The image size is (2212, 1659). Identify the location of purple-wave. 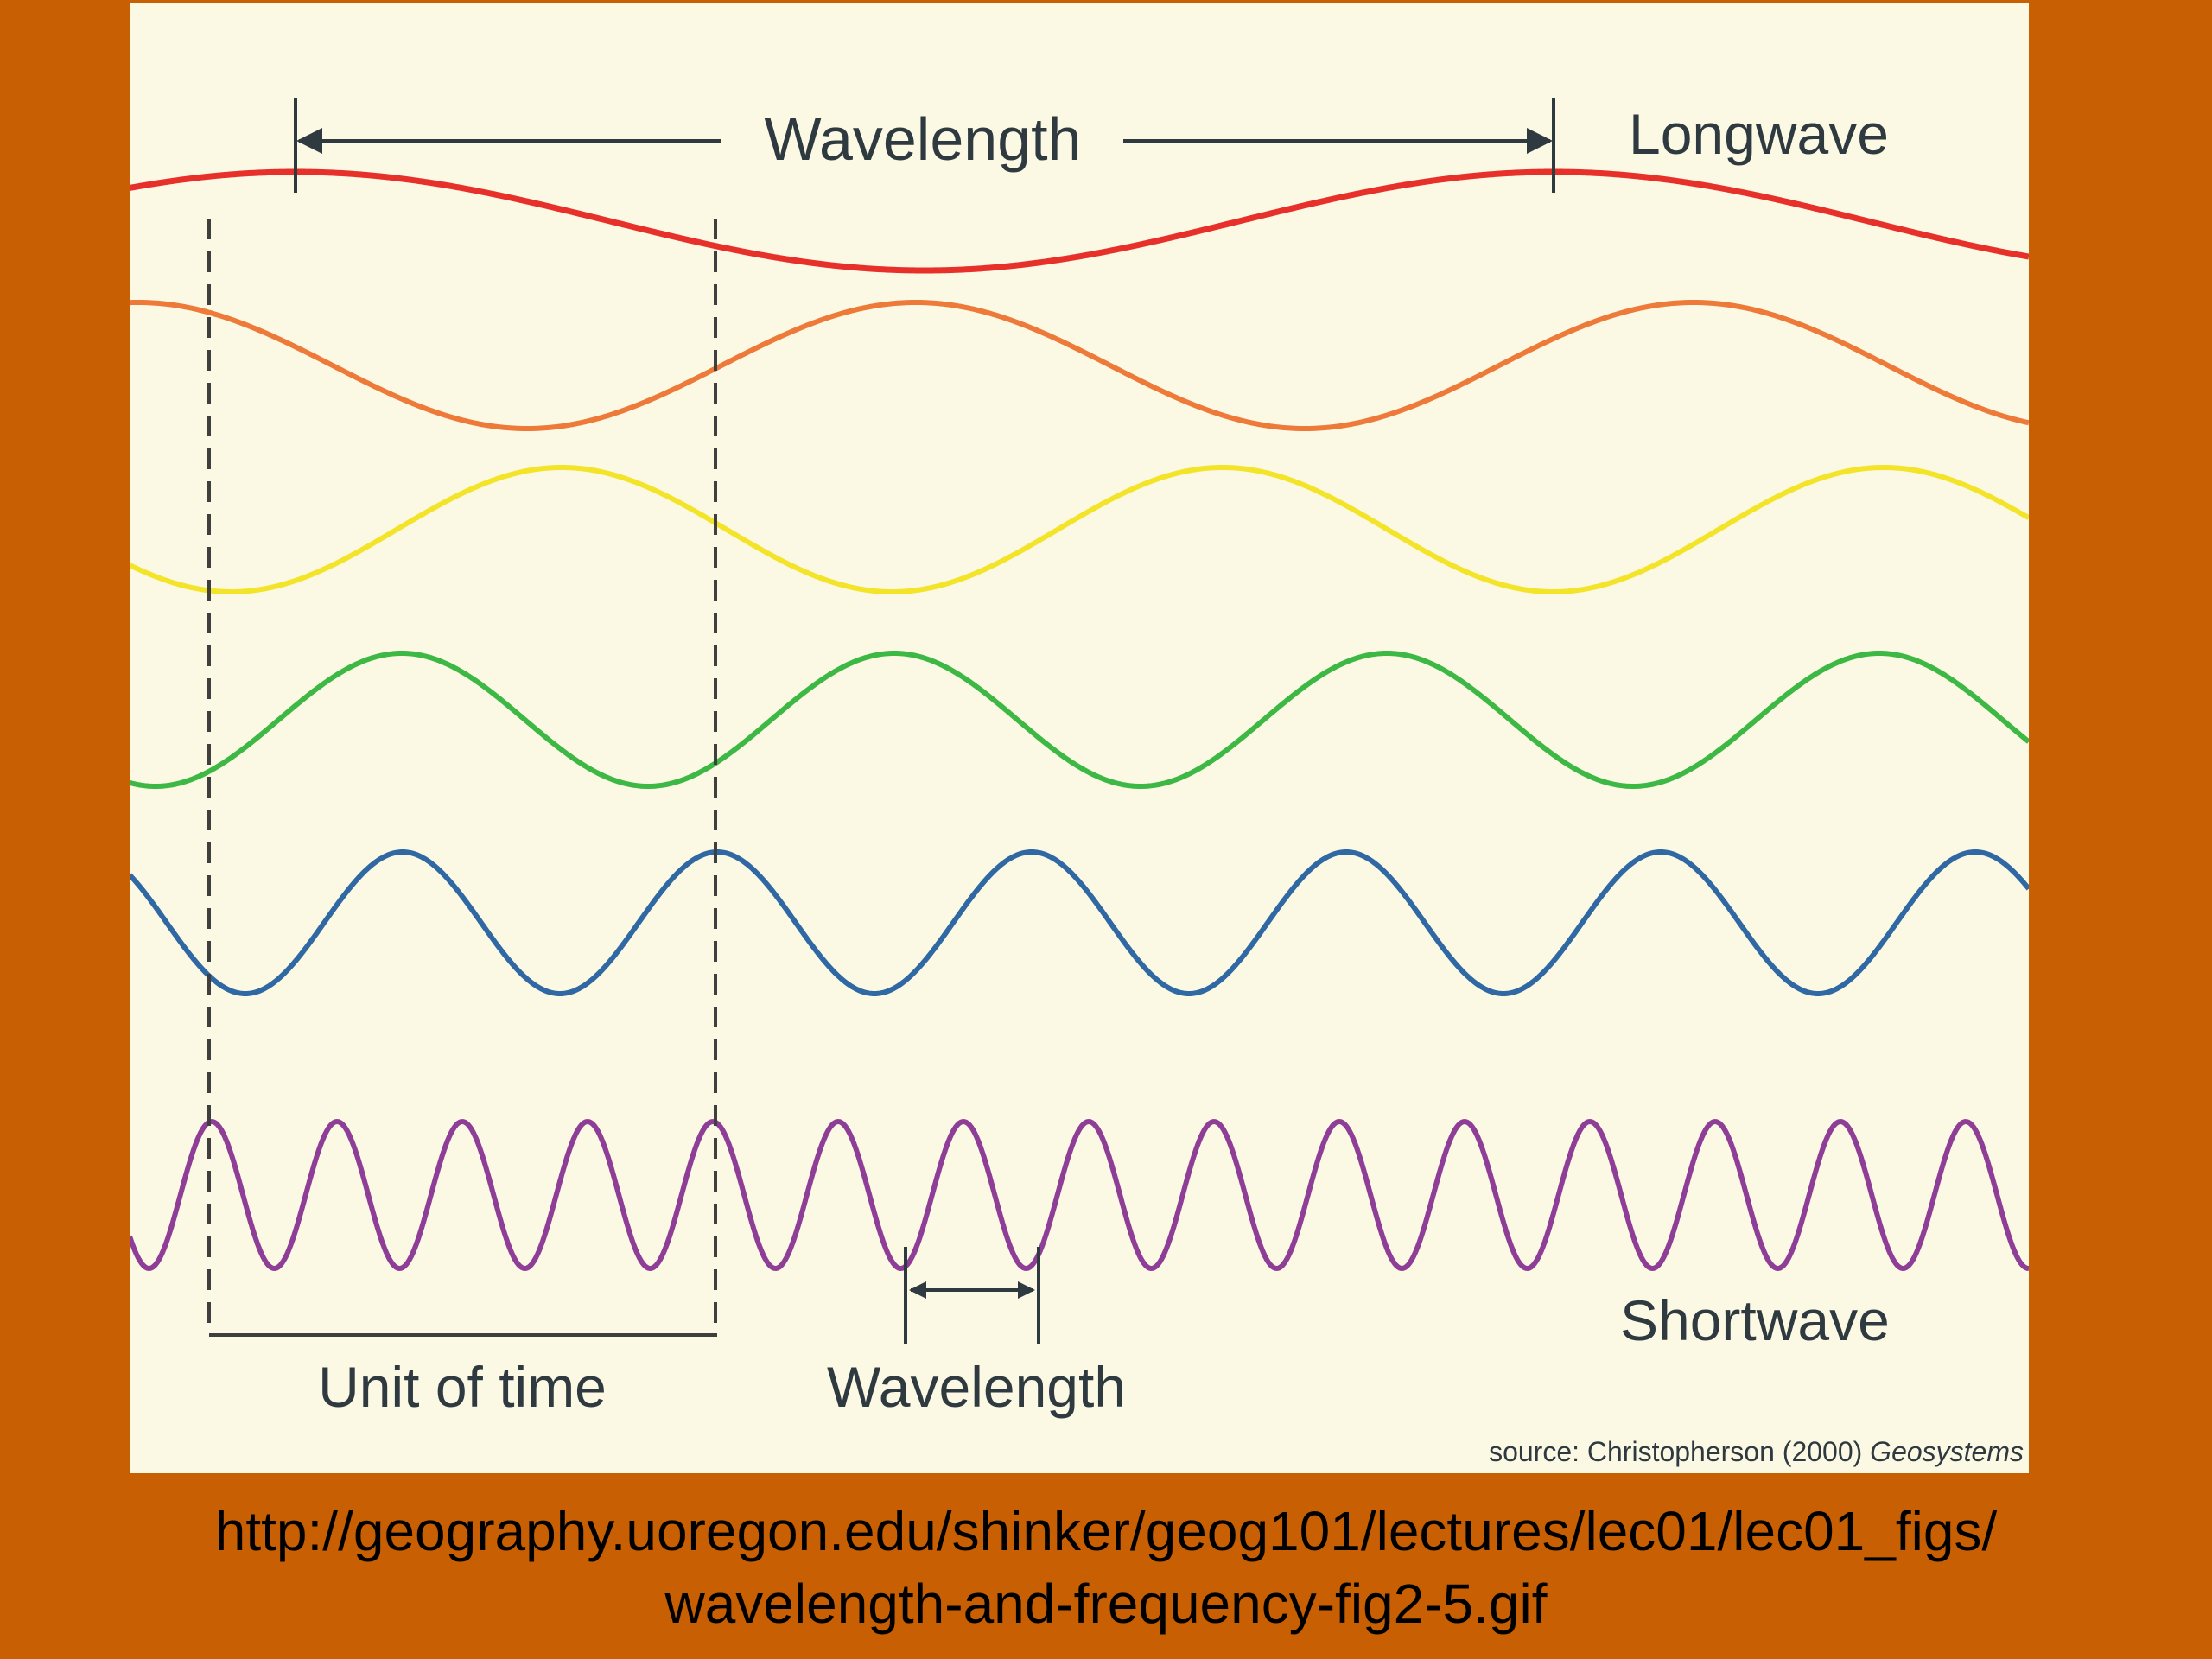
(1079, 1195).